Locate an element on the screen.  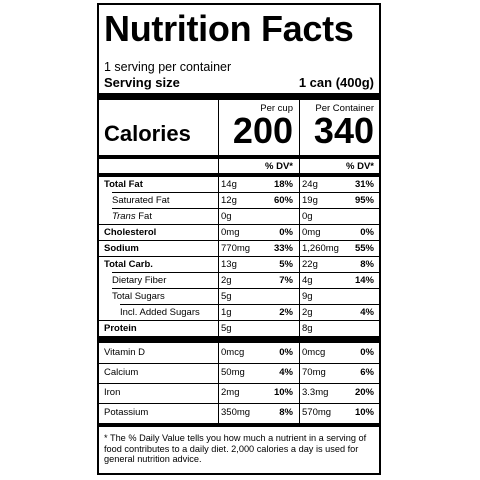
per-container-amount: 8g is located at coordinates (307, 328).